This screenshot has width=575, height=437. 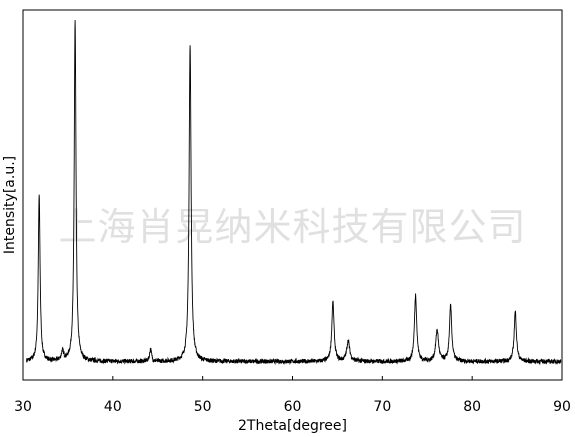 I want to click on x-axis-label: 2Theta[degree], so click(x=292, y=426).